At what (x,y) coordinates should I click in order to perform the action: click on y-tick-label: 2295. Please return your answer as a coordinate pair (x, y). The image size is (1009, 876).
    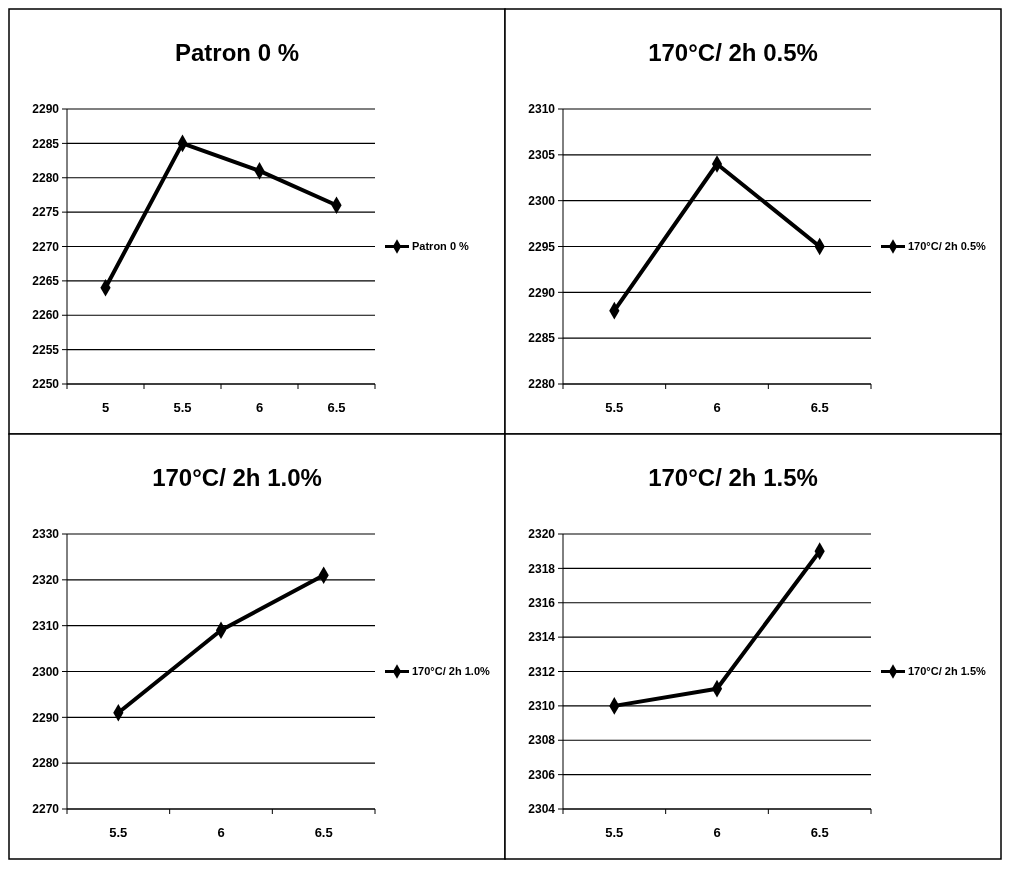
    Looking at the image, I should click on (542, 246).